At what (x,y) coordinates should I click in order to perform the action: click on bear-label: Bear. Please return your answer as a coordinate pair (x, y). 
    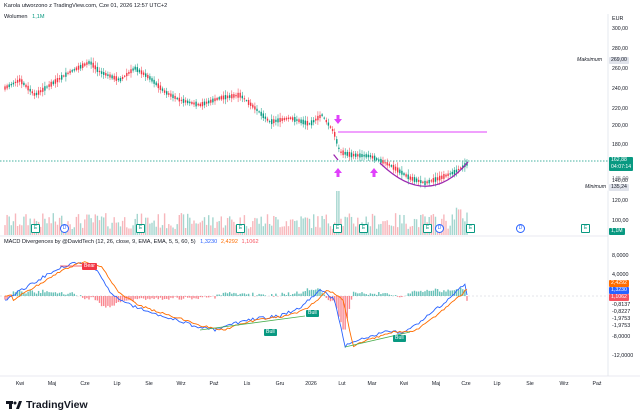
    Looking at the image, I should click on (89, 266).